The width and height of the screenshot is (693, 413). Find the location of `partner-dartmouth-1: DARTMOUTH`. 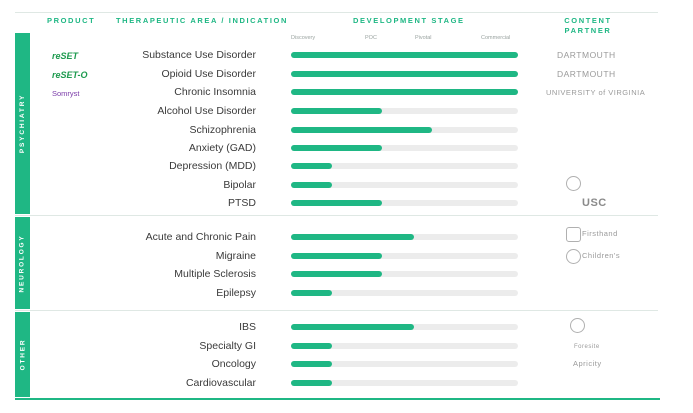

partner-dartmouth-1: DARTMOUTH is located at coordinates (586, 55).